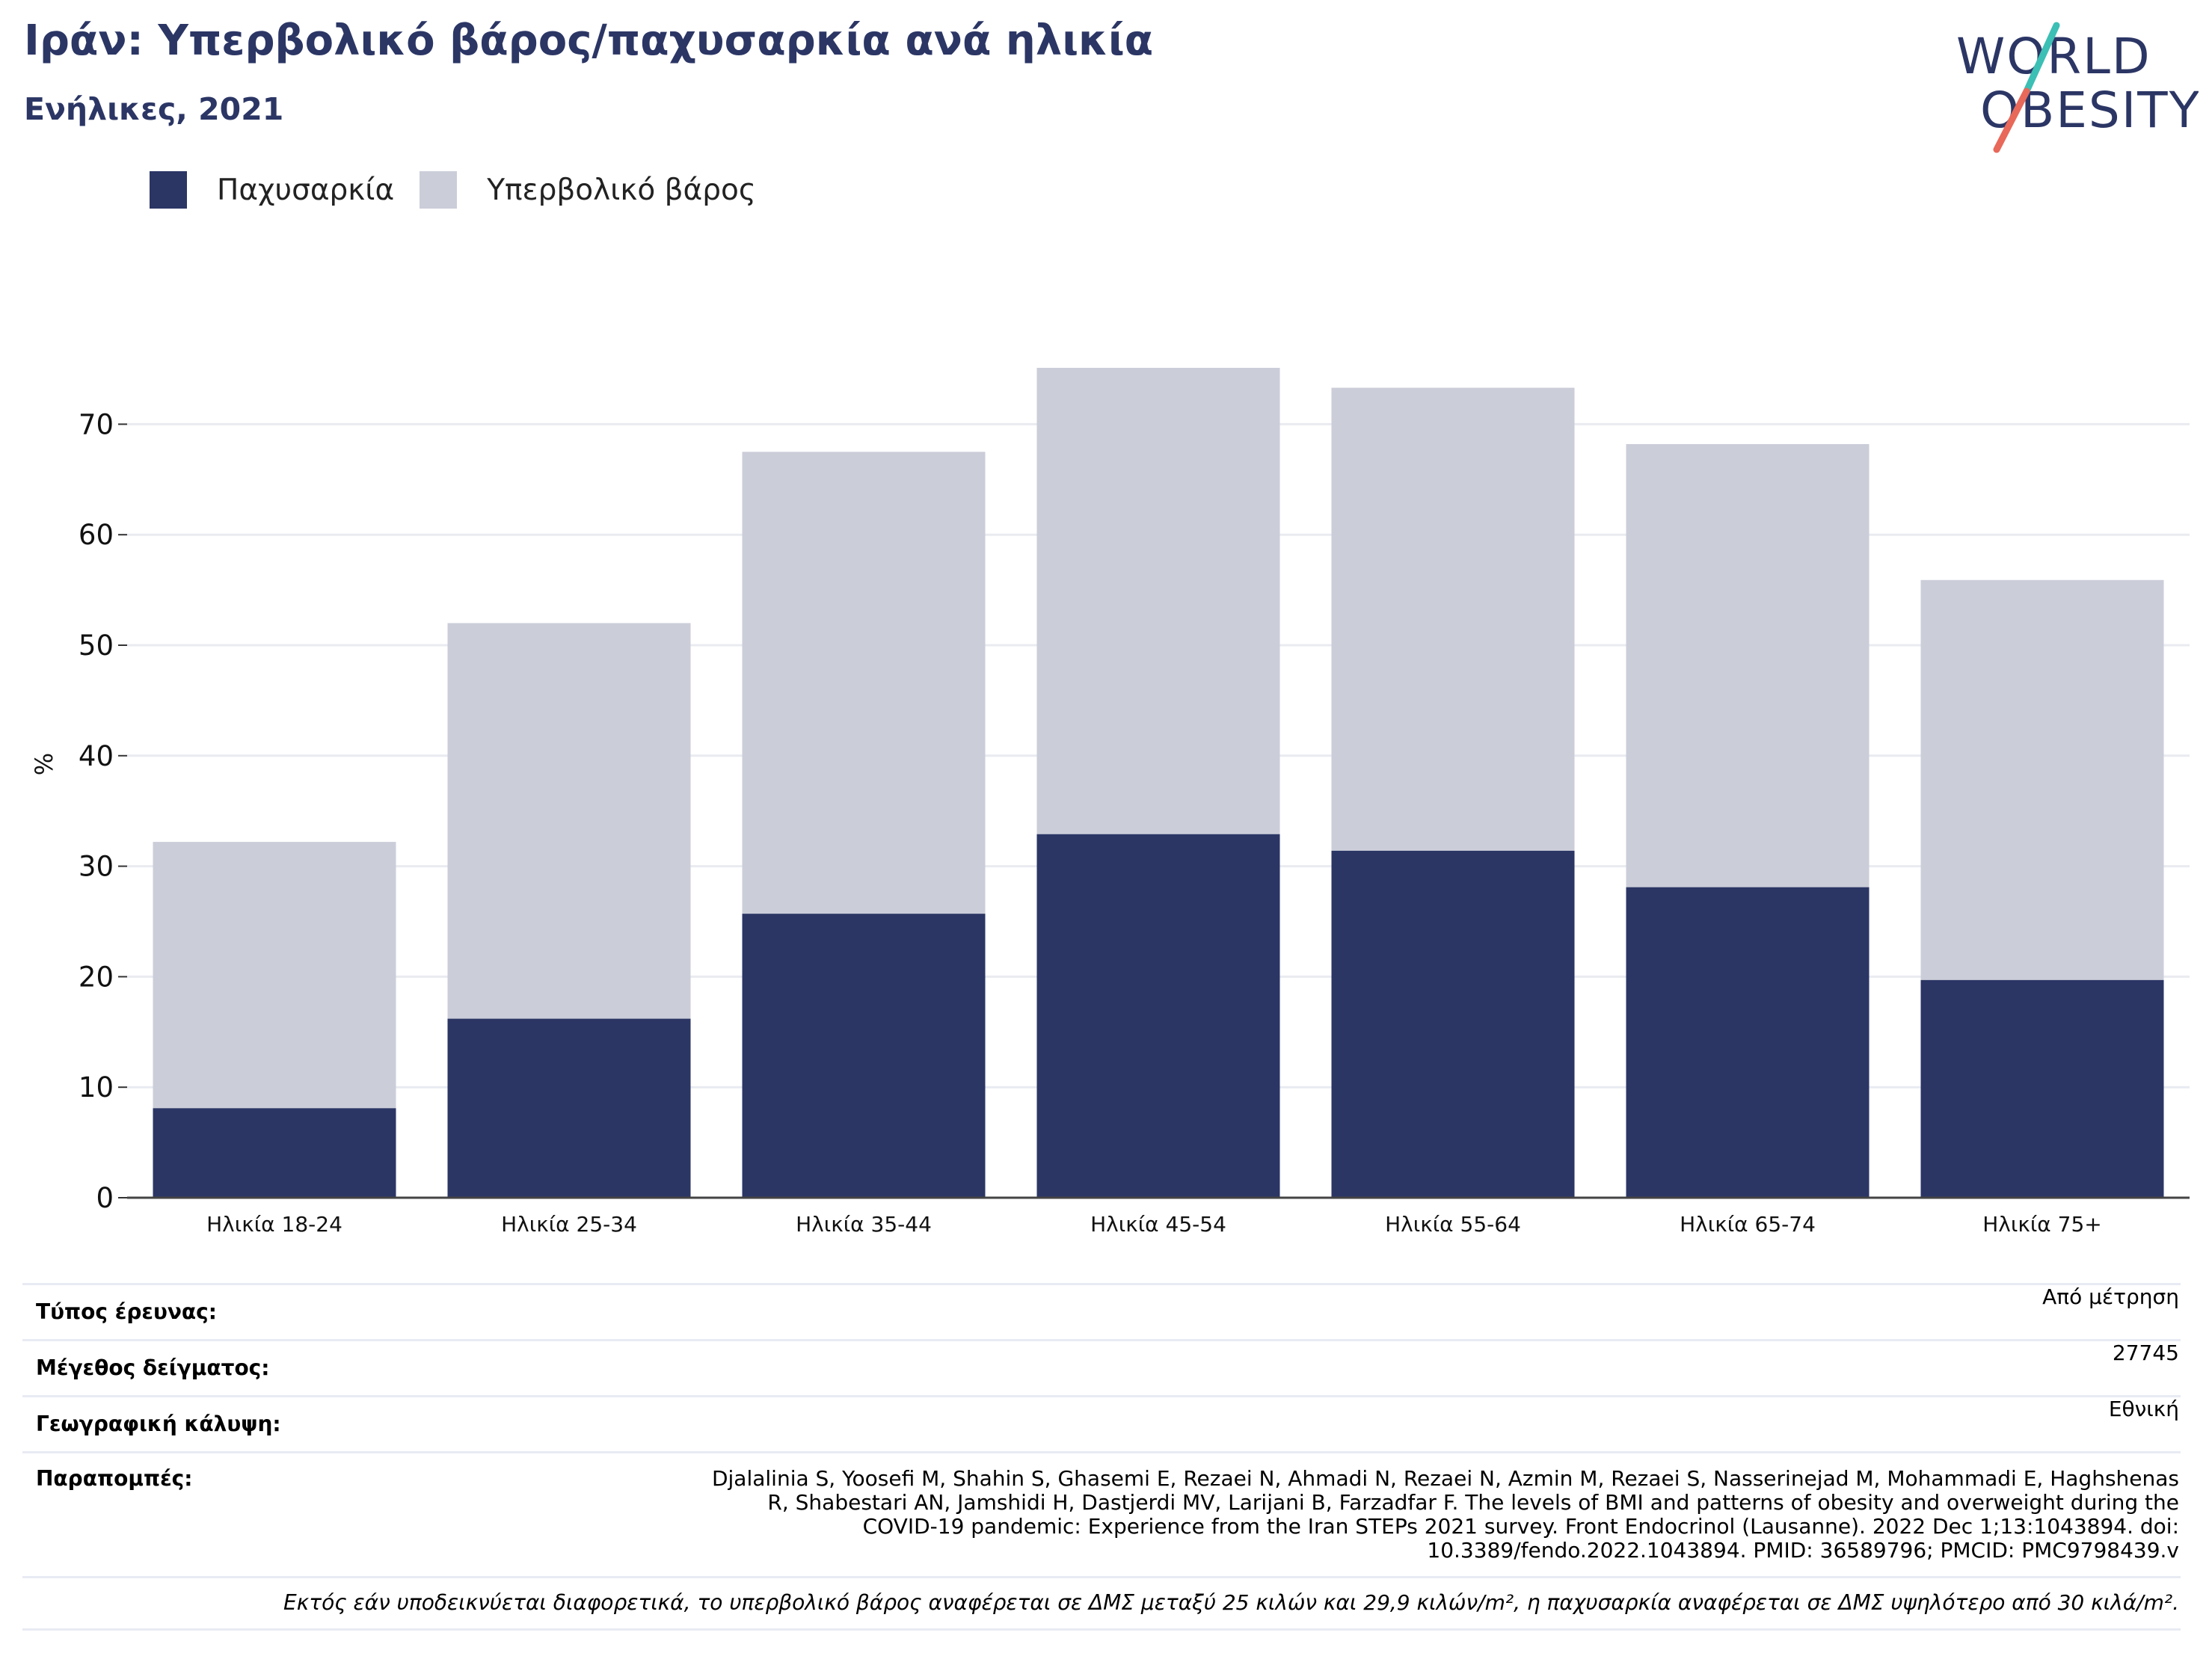 This screenshot has width=2212, height=1662. Describe the element at coordinates (1333, 1368) in the screenshot. I see `info-value: 27745` at that location.